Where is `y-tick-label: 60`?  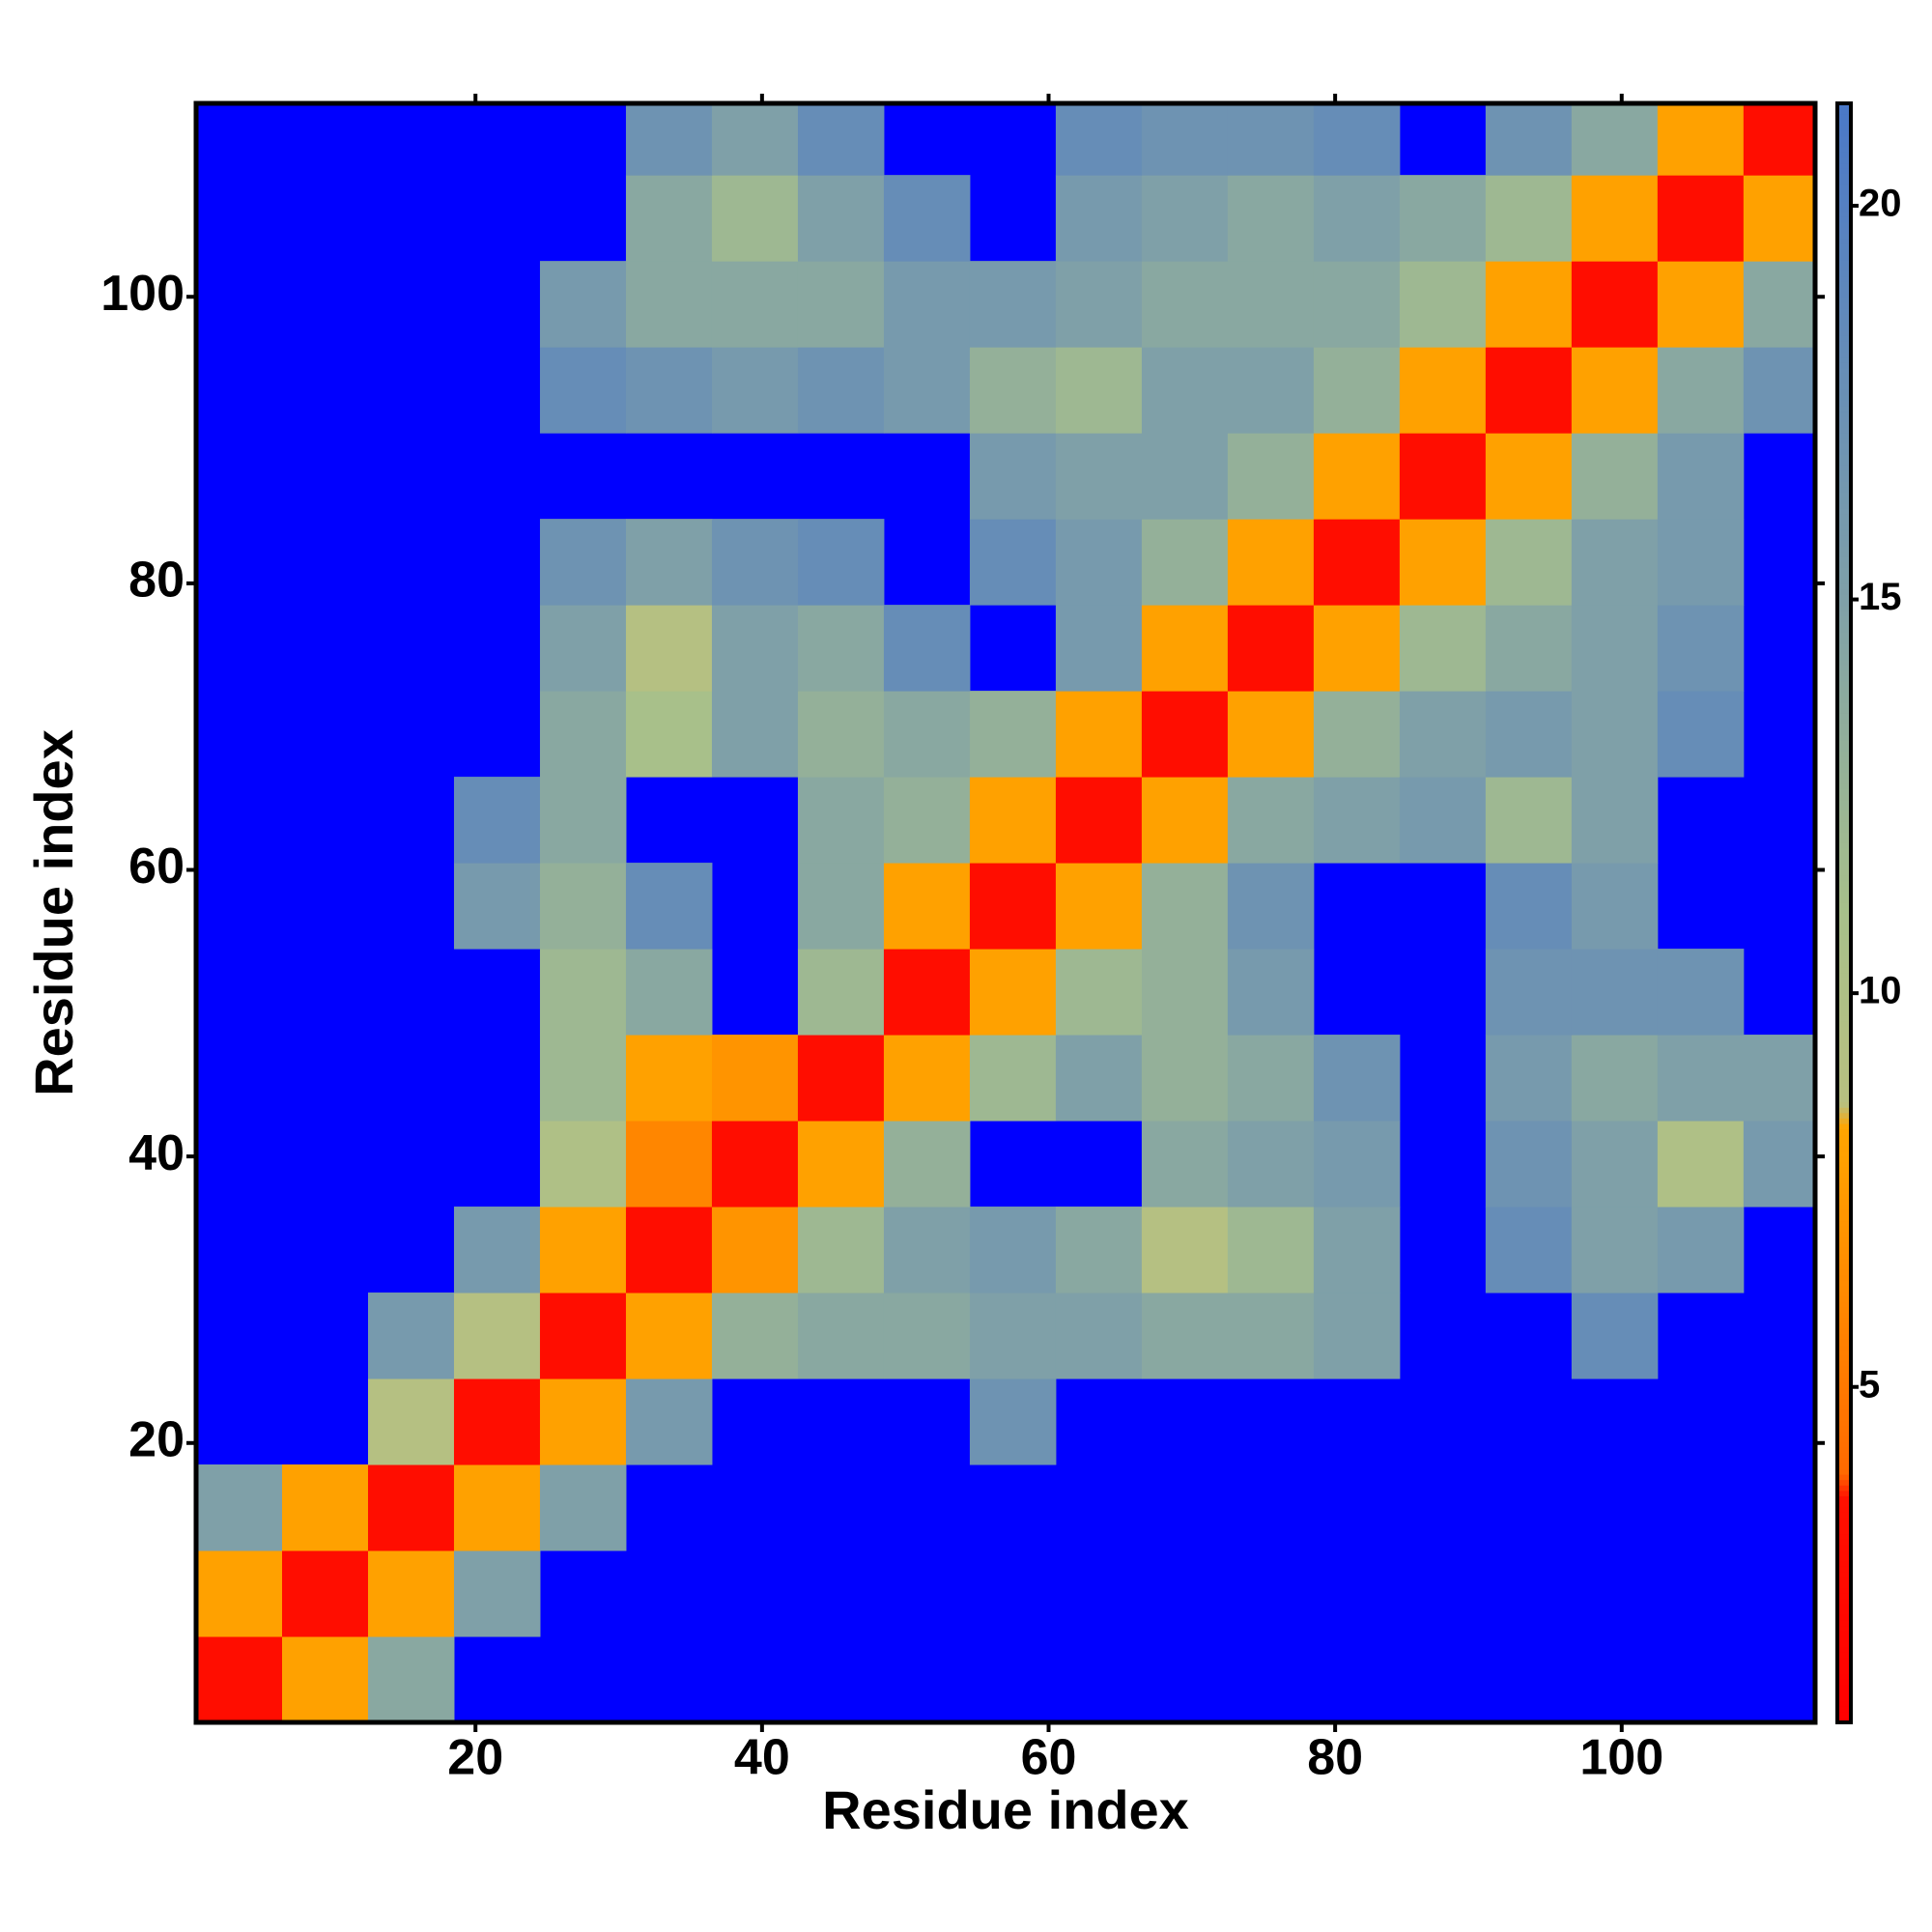
y-tick-label: 60 is located at coordinates (156, 866).